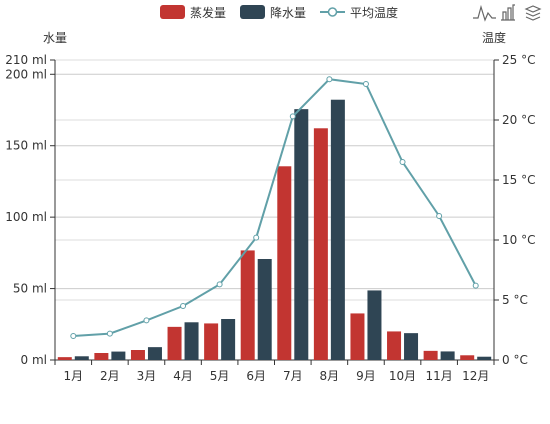 This screenshot has width=550, height=424. What do you see at coordinates (518, 240) in the screenshot?
I see `right-axis-tick-label: 10 °C` at bounding box center [518, 240].